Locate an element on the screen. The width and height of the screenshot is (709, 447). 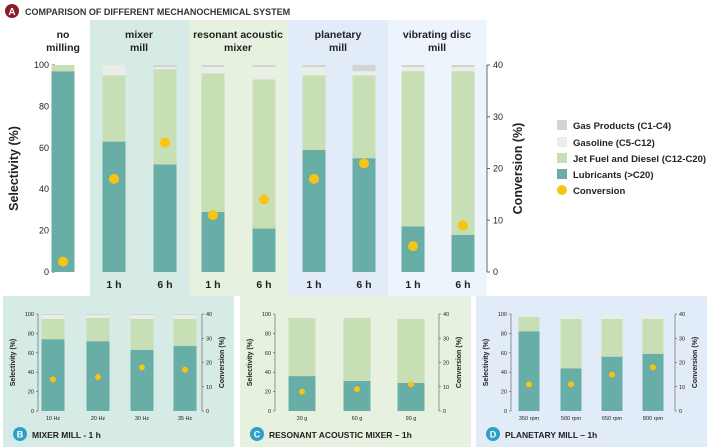
legend-marker-jet is located at coordinates (562, 158).